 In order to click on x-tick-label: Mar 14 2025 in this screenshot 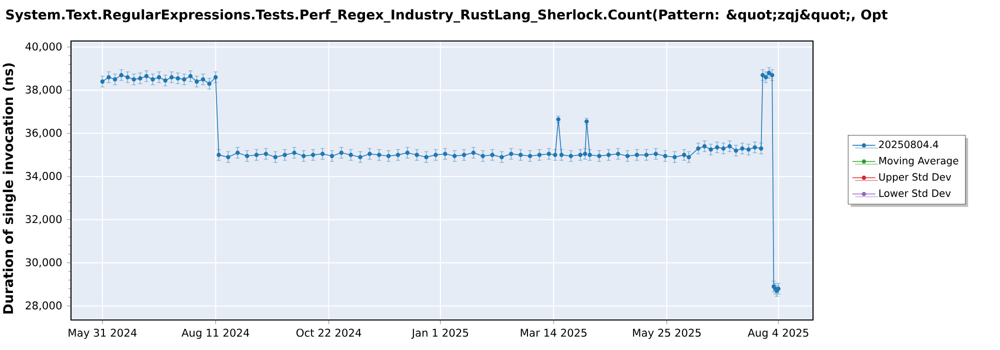, I will do `click(553, 332)`.